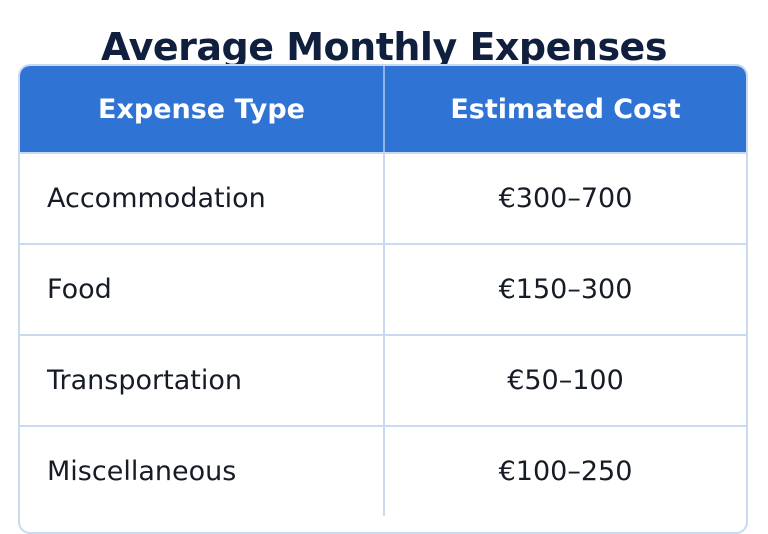 Image resolution: width=768 pixels, height=534 pixels. Describe the element at coordinates (384, 47) in the screenshot. I see `page-title: Average Monthly Expenses` at that location.